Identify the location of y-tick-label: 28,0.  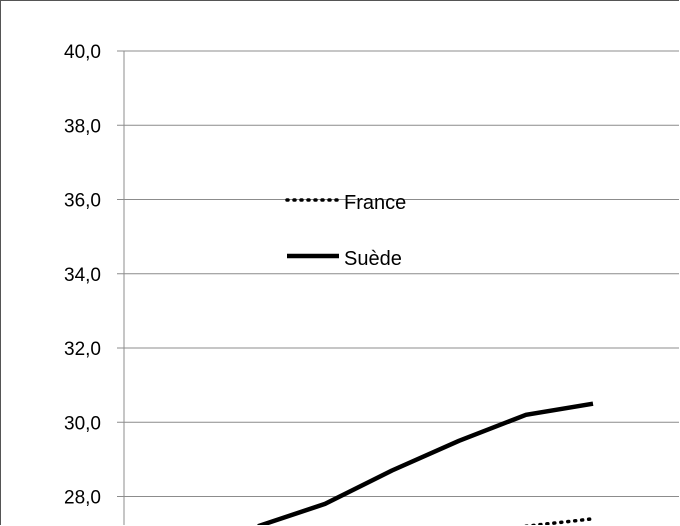
(82, 498).